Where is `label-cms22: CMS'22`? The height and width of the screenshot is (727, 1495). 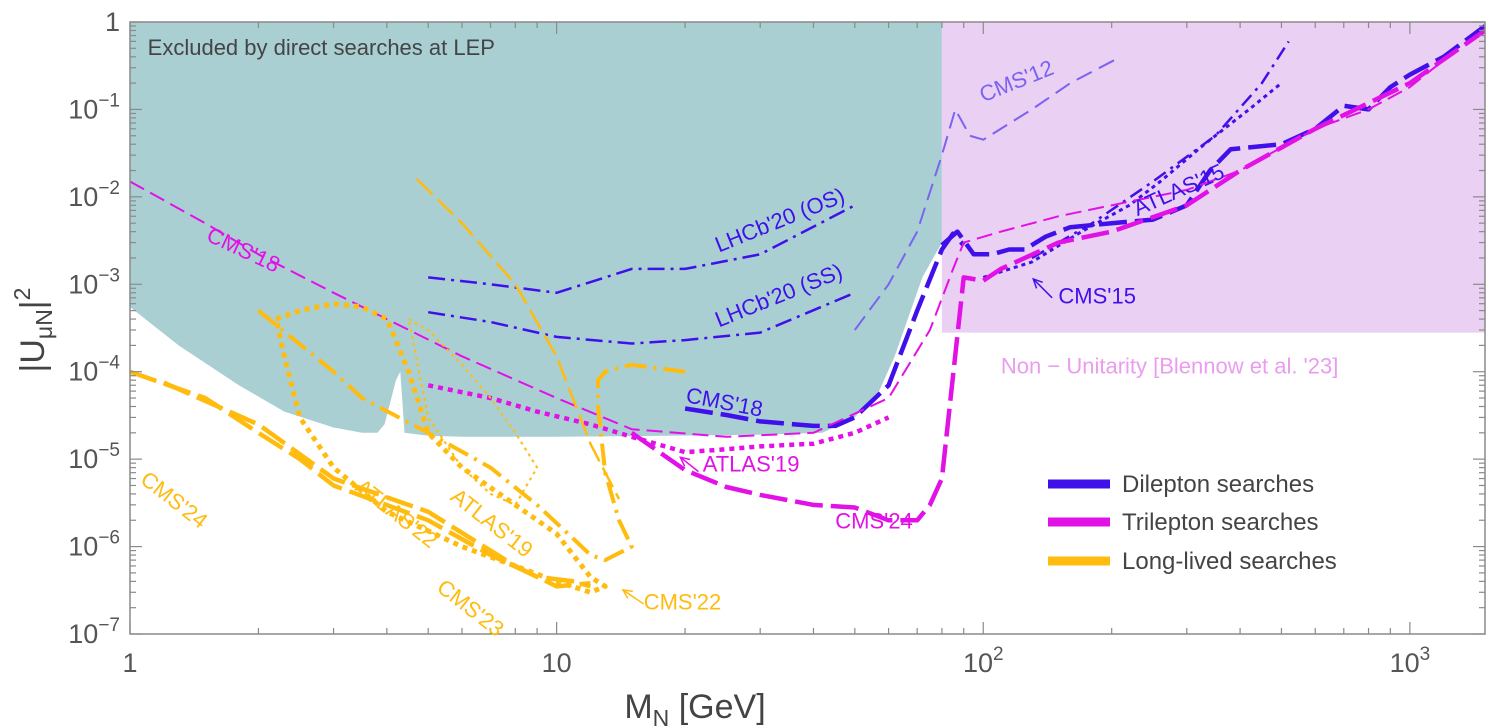 label-cms22: CMS'22 is located at coordinates (683, 602).